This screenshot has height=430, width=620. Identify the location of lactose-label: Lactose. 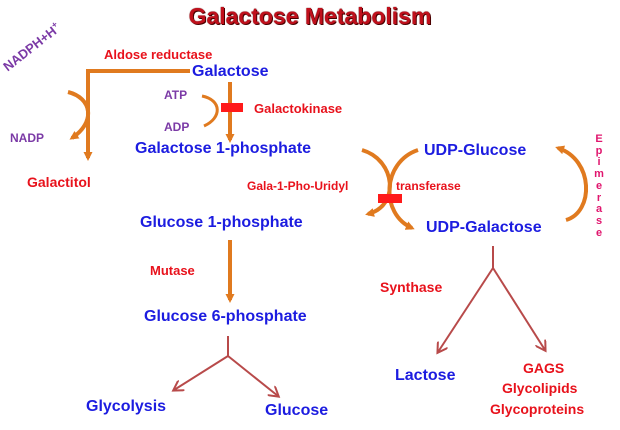
(425, 375).